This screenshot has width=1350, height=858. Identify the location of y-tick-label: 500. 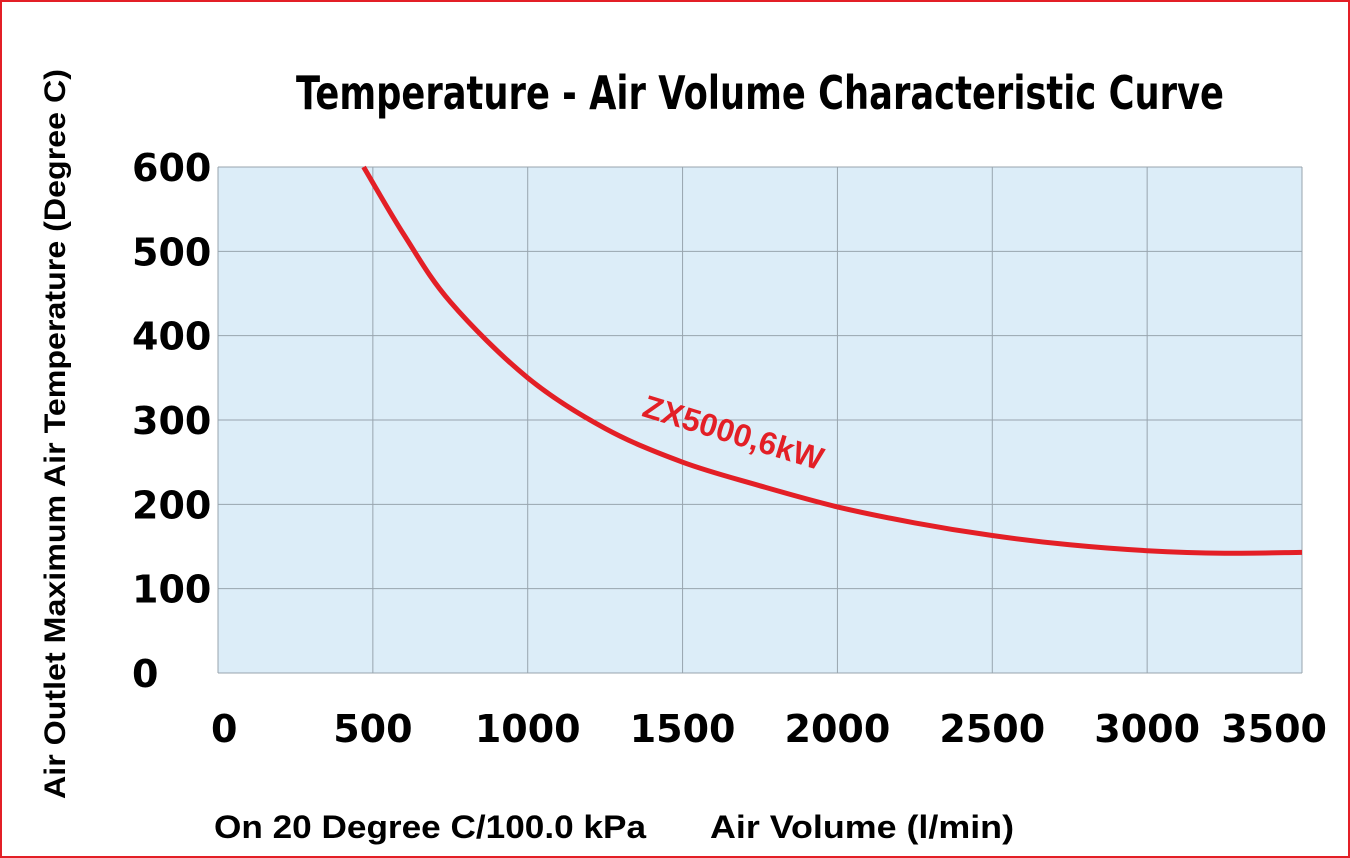
(171, 252).